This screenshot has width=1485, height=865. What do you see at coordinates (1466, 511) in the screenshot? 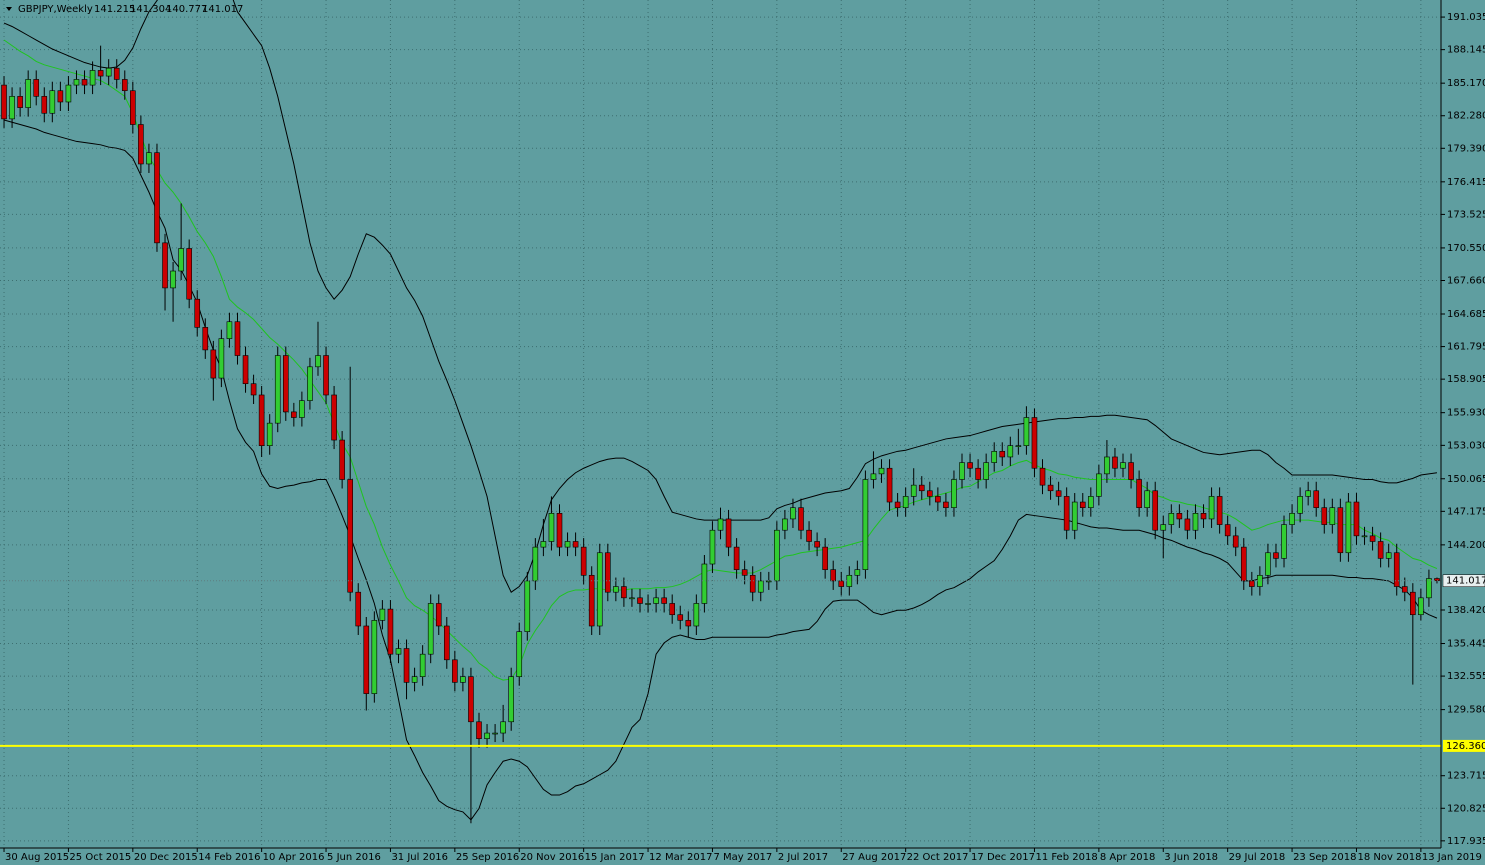
I see `y-tick-label: 147.175` at bounding box center [1466, 511].